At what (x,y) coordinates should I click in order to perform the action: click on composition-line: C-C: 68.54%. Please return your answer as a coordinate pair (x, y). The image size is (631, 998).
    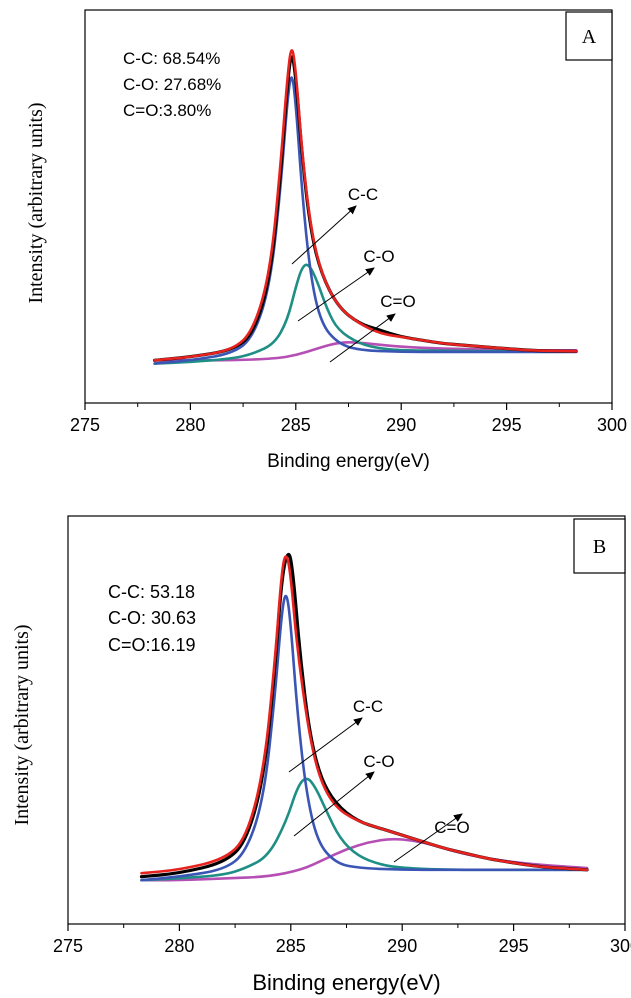
    Looking at the image, I should click on (171, 58).